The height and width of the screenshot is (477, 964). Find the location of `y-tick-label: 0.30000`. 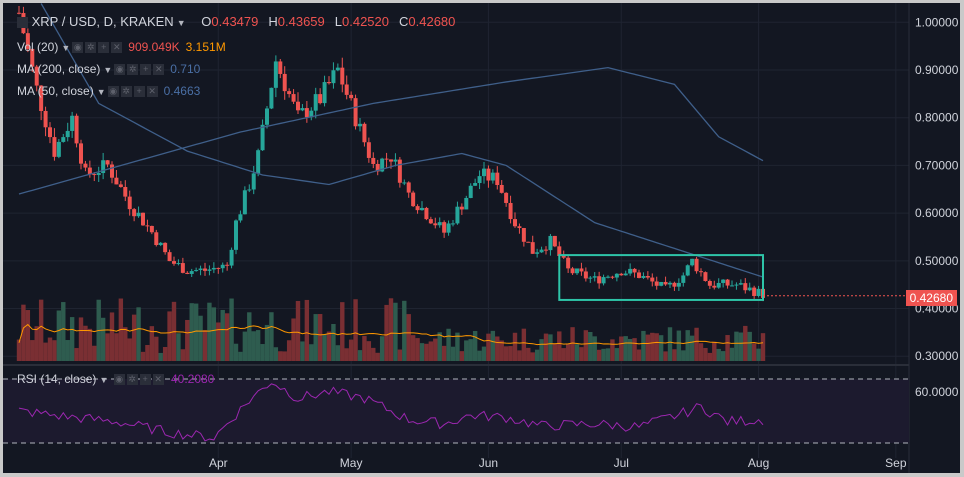

y-tick-label: 0.30000 is located at coordinates (937, 356).